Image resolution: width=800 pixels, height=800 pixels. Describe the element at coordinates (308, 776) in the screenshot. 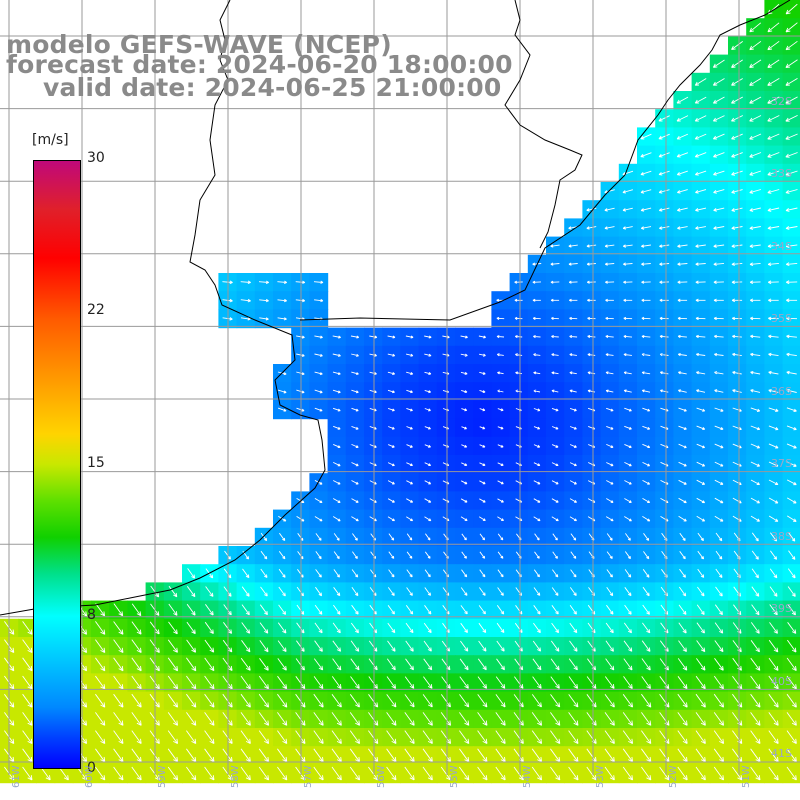

I see `lon-label-57w: 57W` at that location.